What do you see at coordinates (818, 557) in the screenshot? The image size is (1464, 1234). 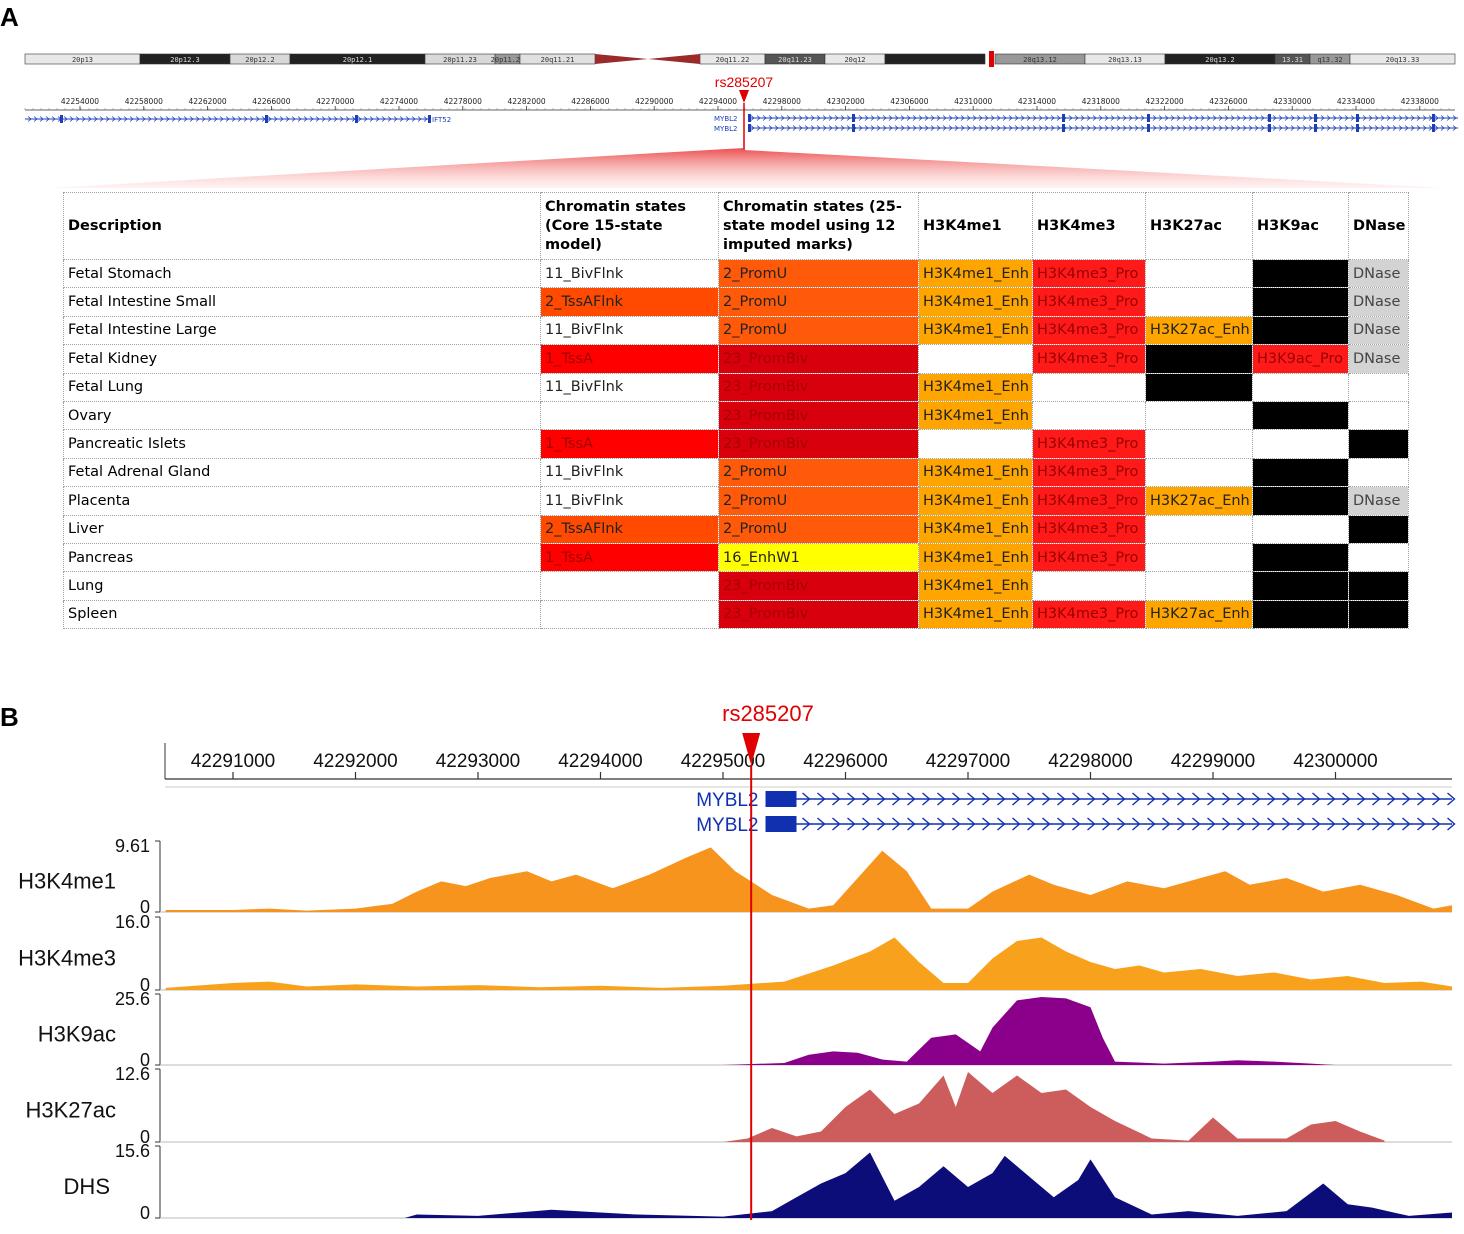 I see `state-cell: 16_EnhW1` at bounding box center [818, 557].